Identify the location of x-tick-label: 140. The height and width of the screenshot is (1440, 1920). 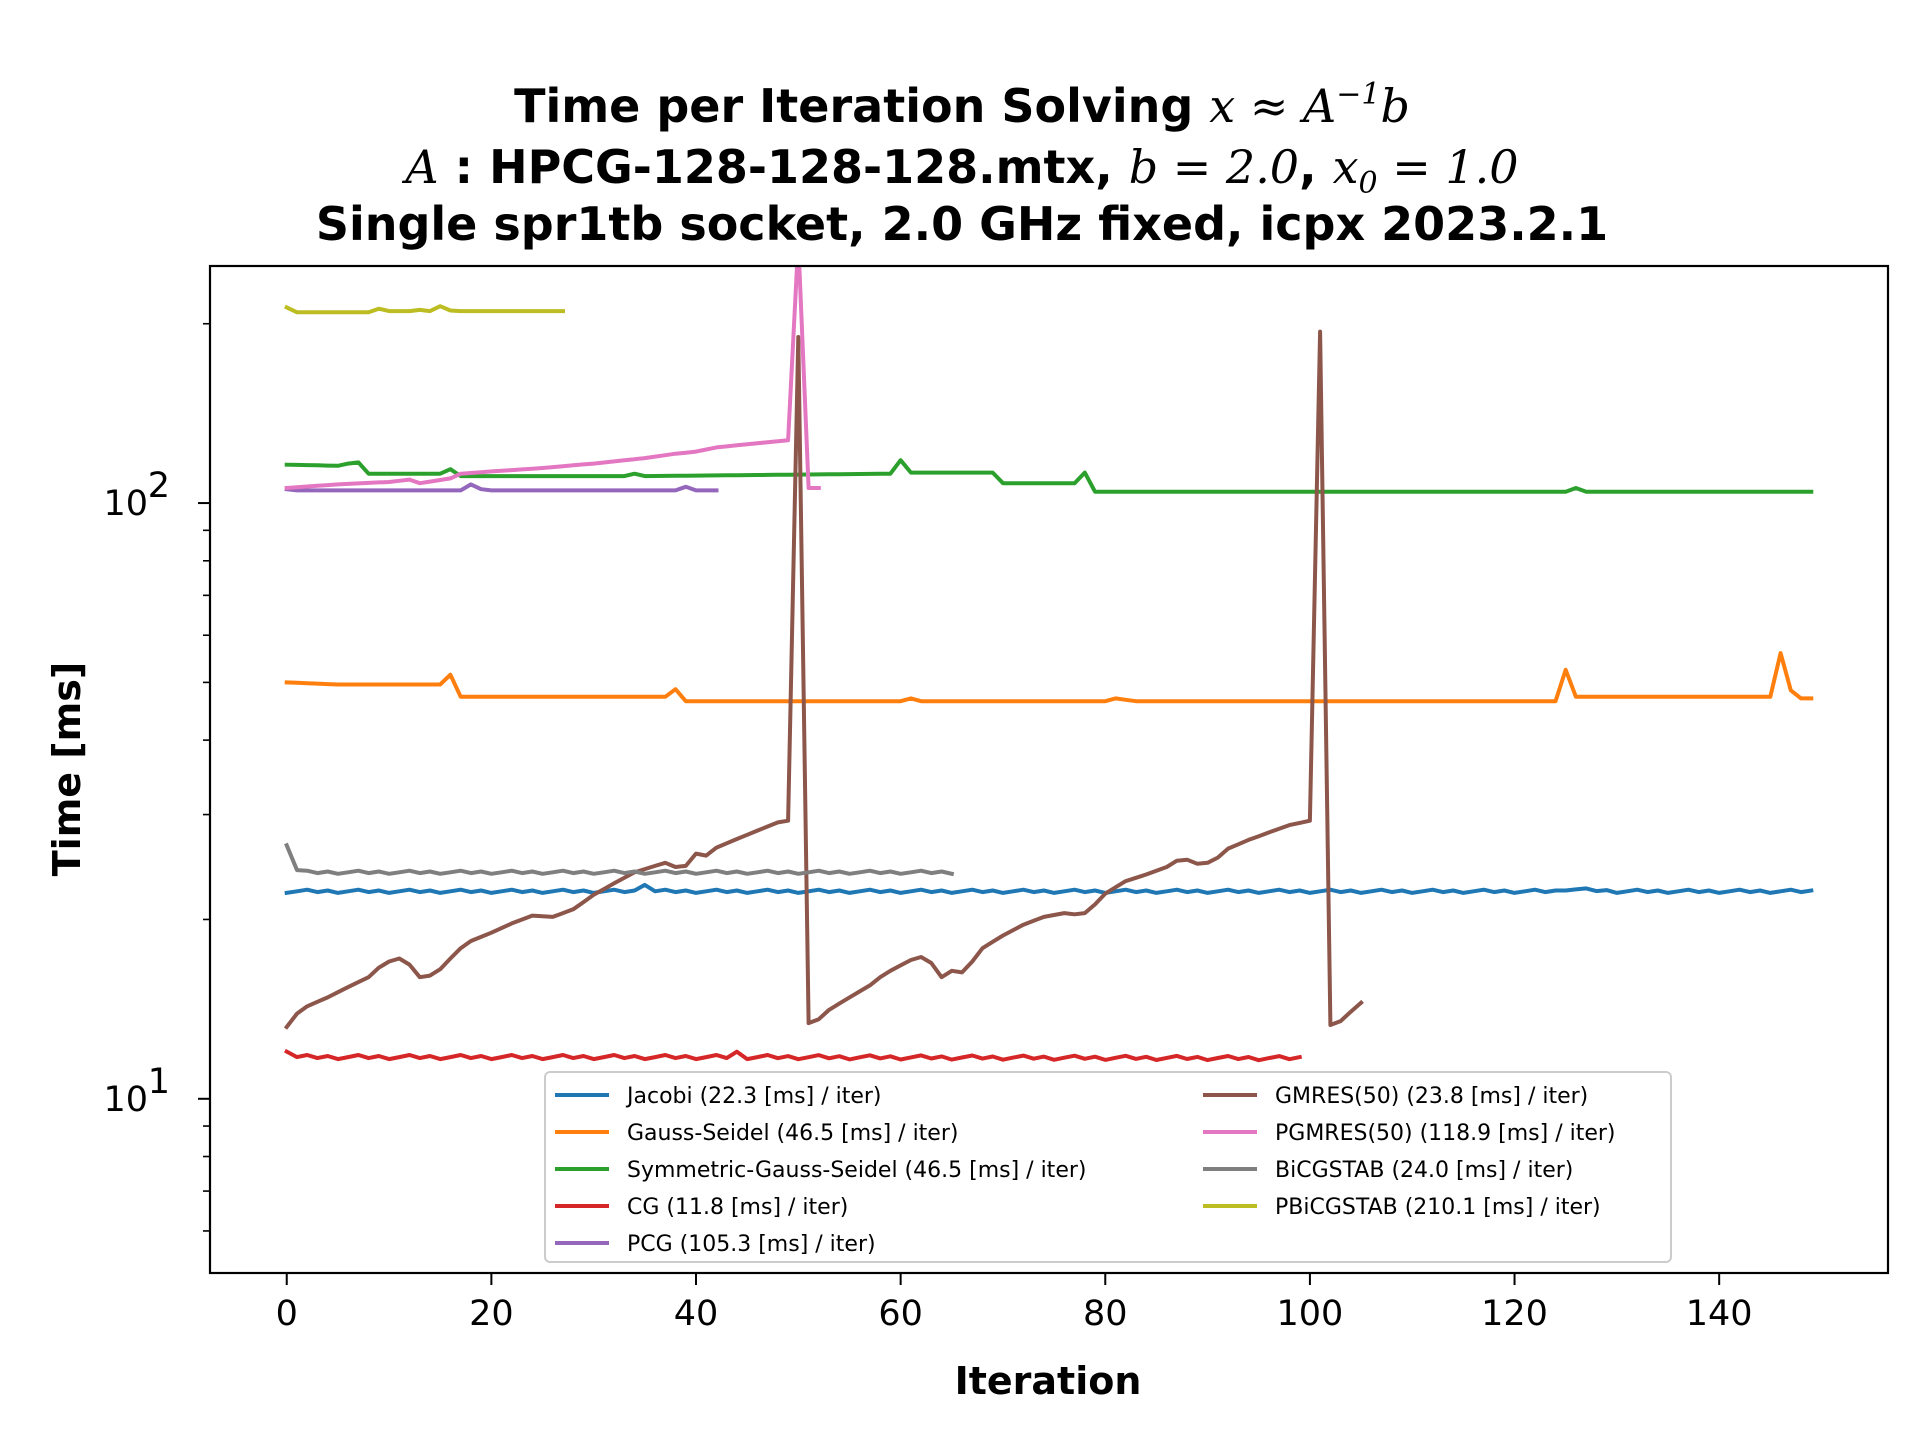
(1719, 1314).